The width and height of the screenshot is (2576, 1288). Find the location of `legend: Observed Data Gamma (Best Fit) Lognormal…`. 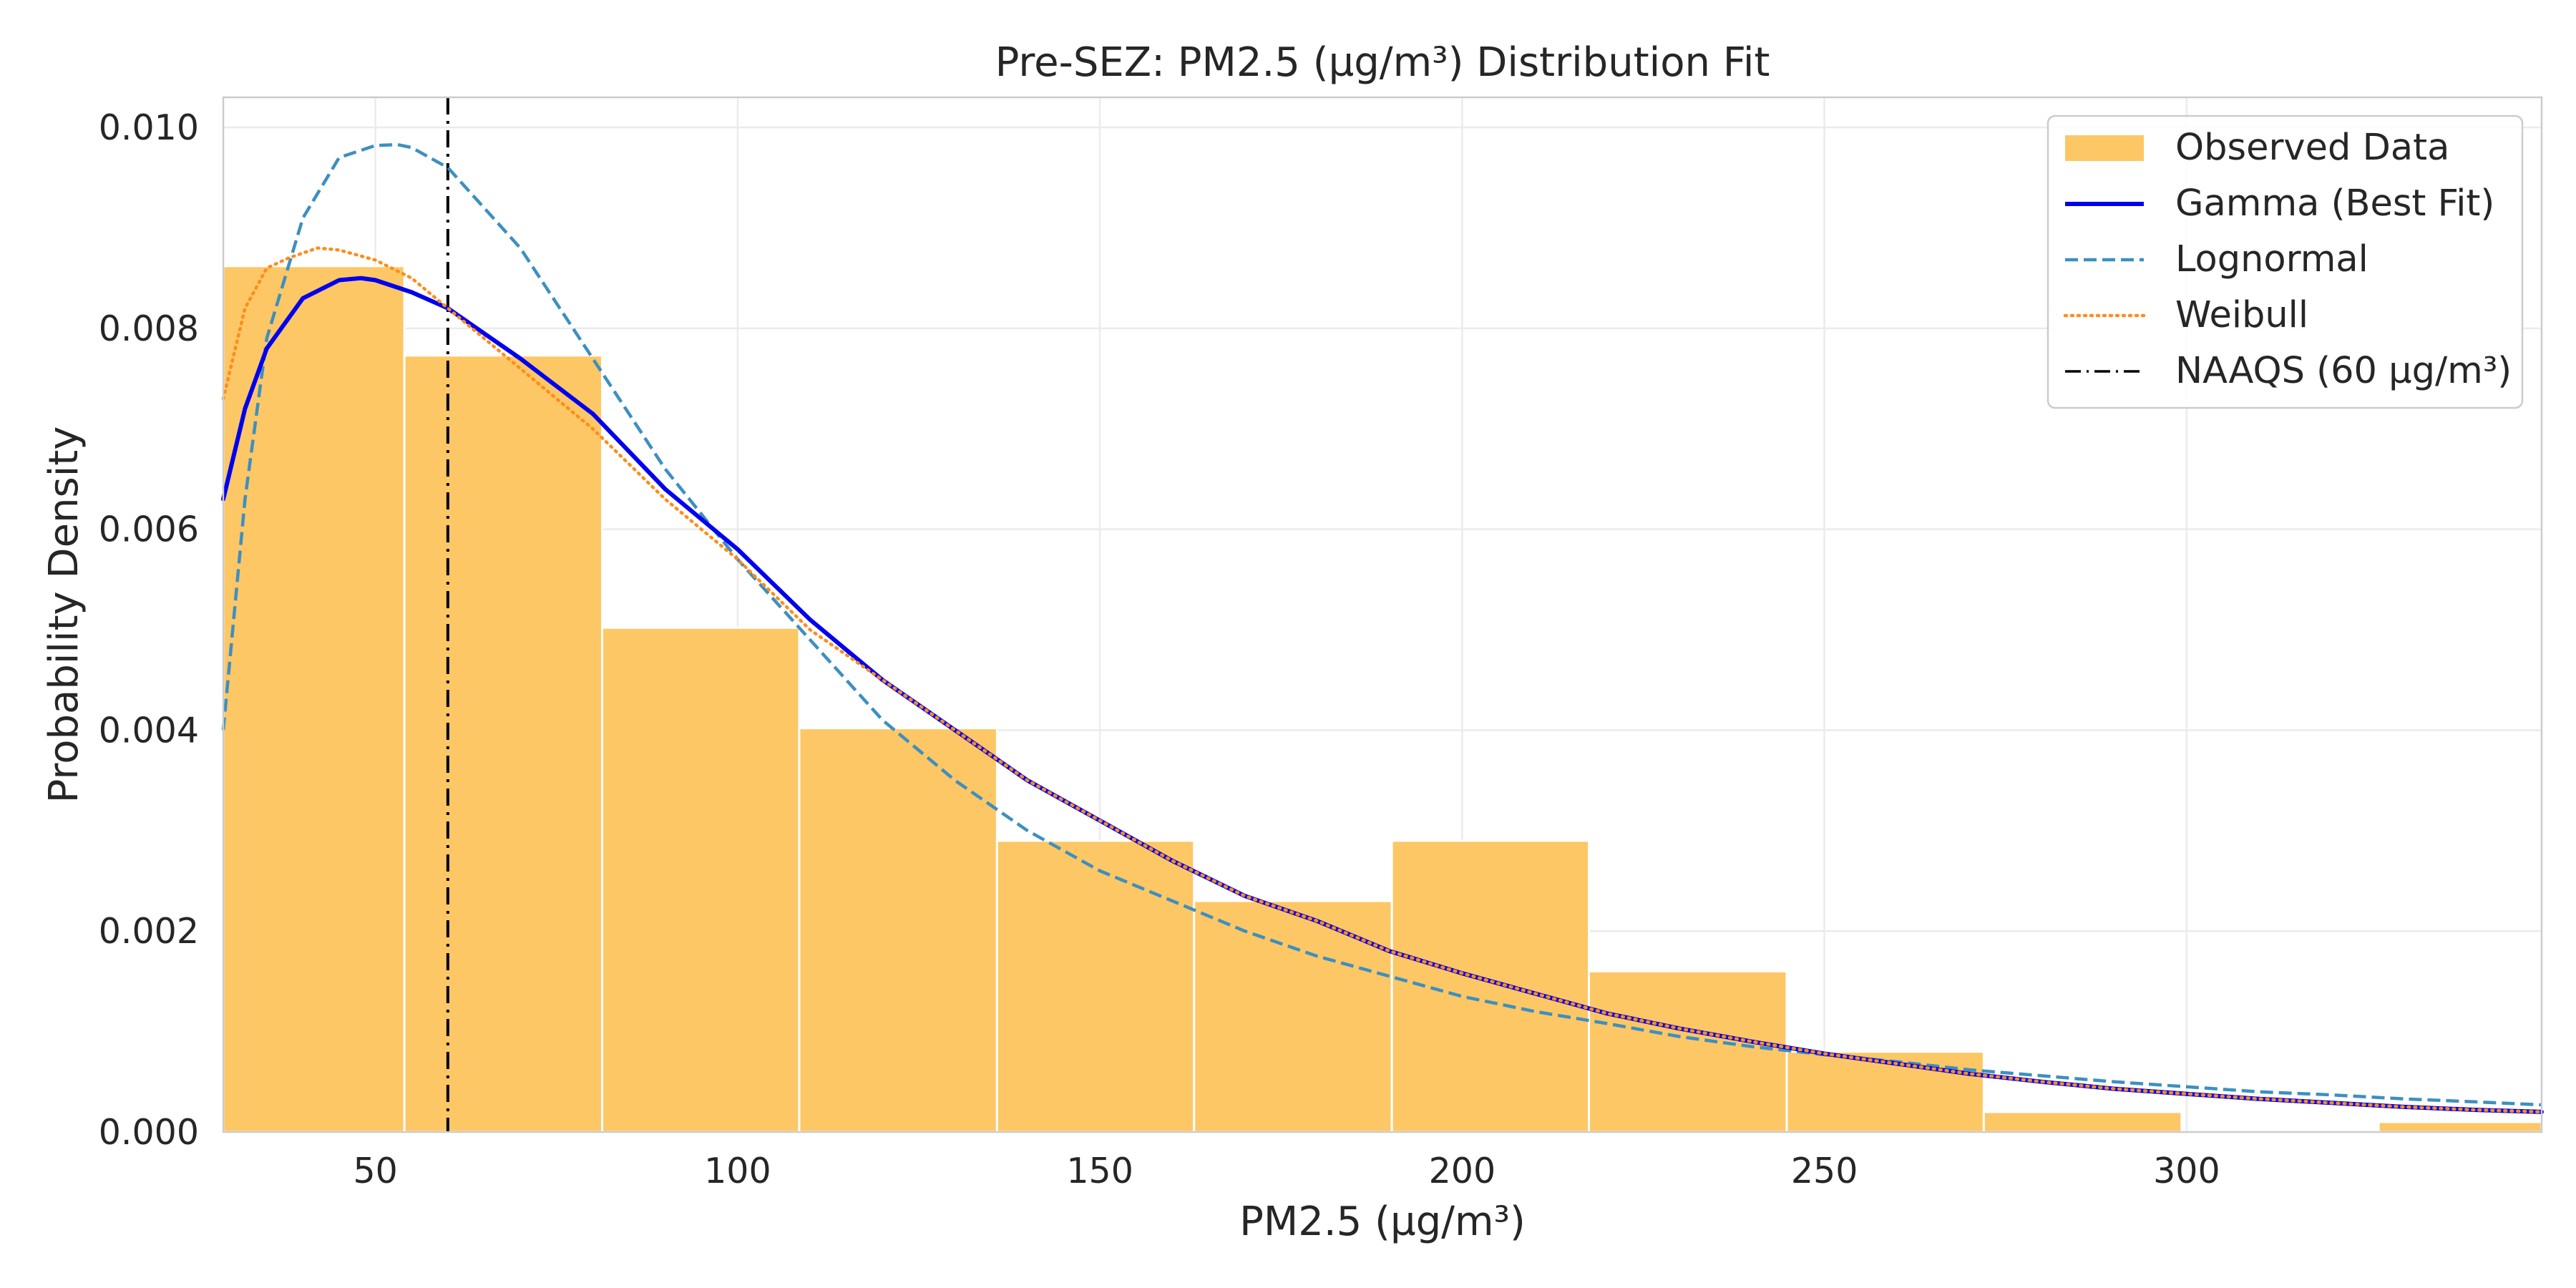

legend: Observed Data Gamma (Best Fit) Lognormal… is located at coordinates (2285, 261).